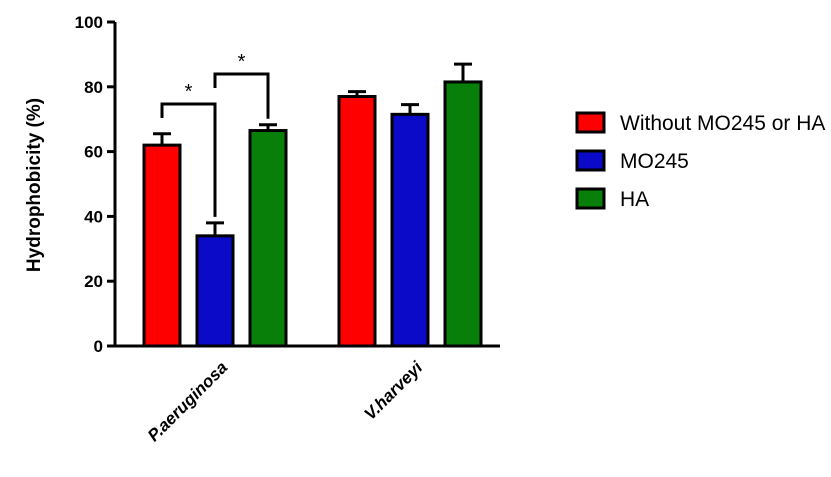  What do you see at coordinates (93, 87) in the screenshot?
I see `y-tick-label: 80` at bounding box center [93, 87].